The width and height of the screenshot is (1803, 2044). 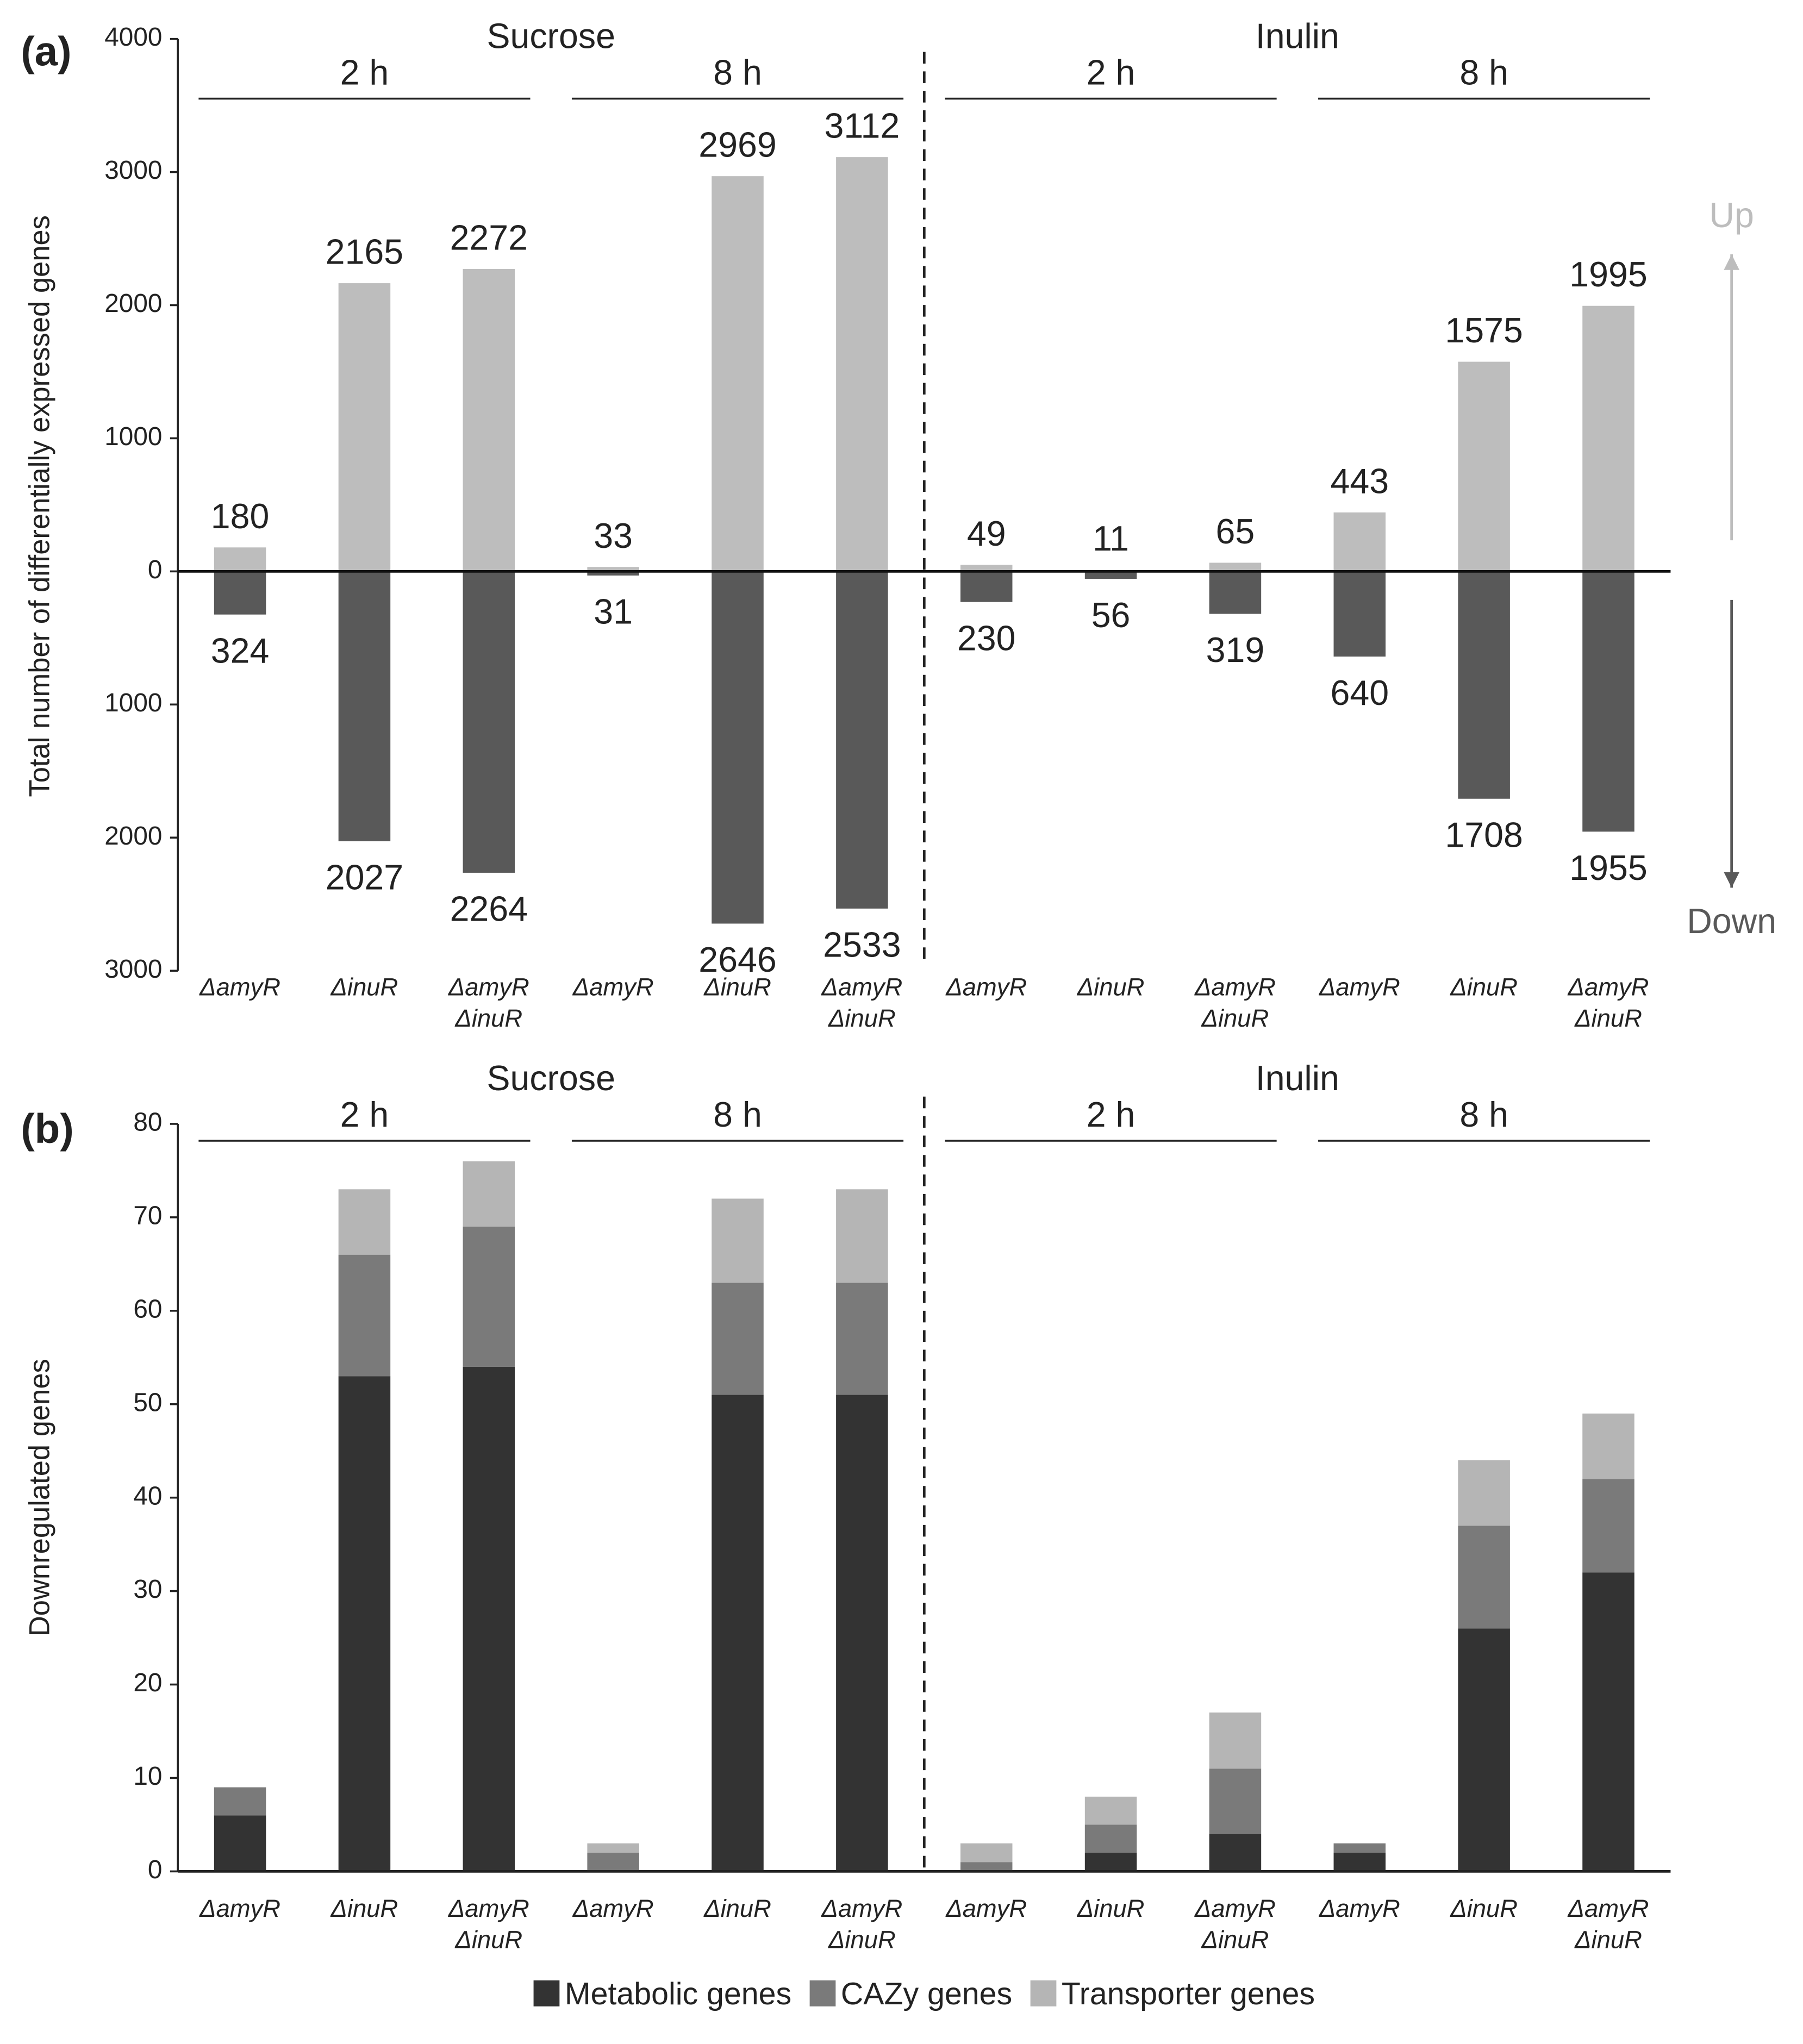 What do you see at coordinates (133, 37) in the screenshot?
I see `y-tick-label: 4000` at bounding box center [133, 37].